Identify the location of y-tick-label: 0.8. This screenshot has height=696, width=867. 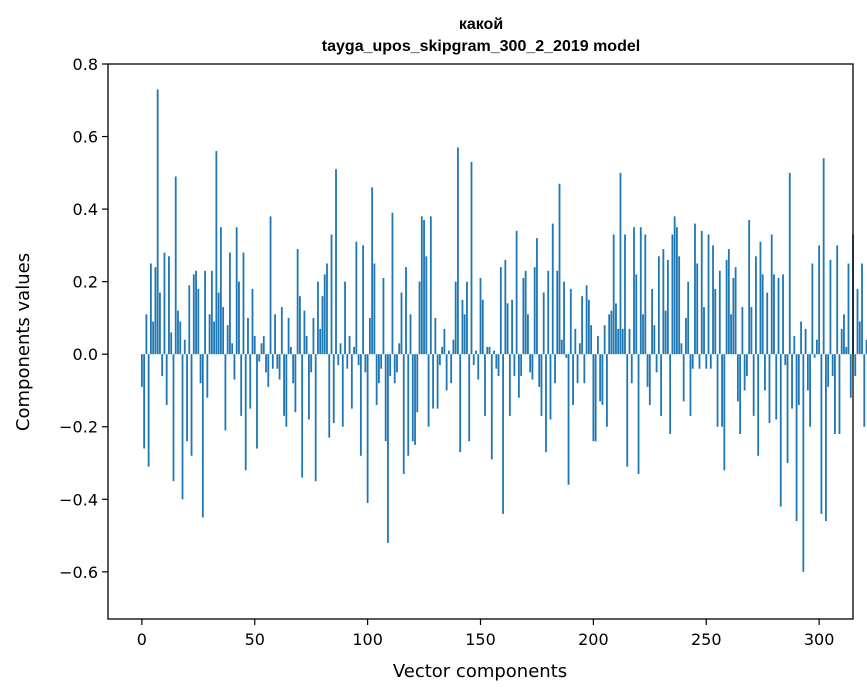
(85, 64).